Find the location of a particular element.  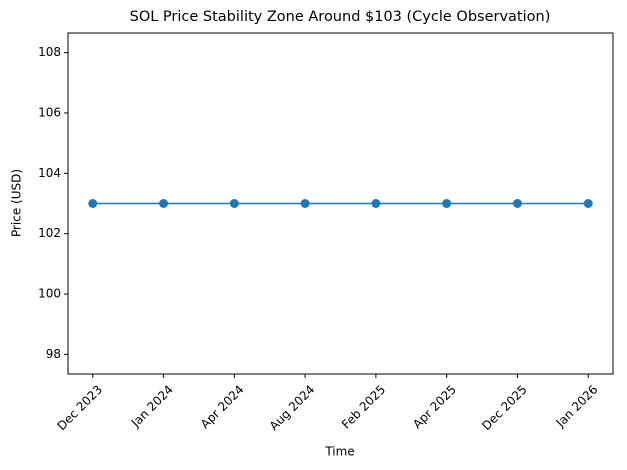

y-tick-label: 104 is located at coordinates (49, 173).